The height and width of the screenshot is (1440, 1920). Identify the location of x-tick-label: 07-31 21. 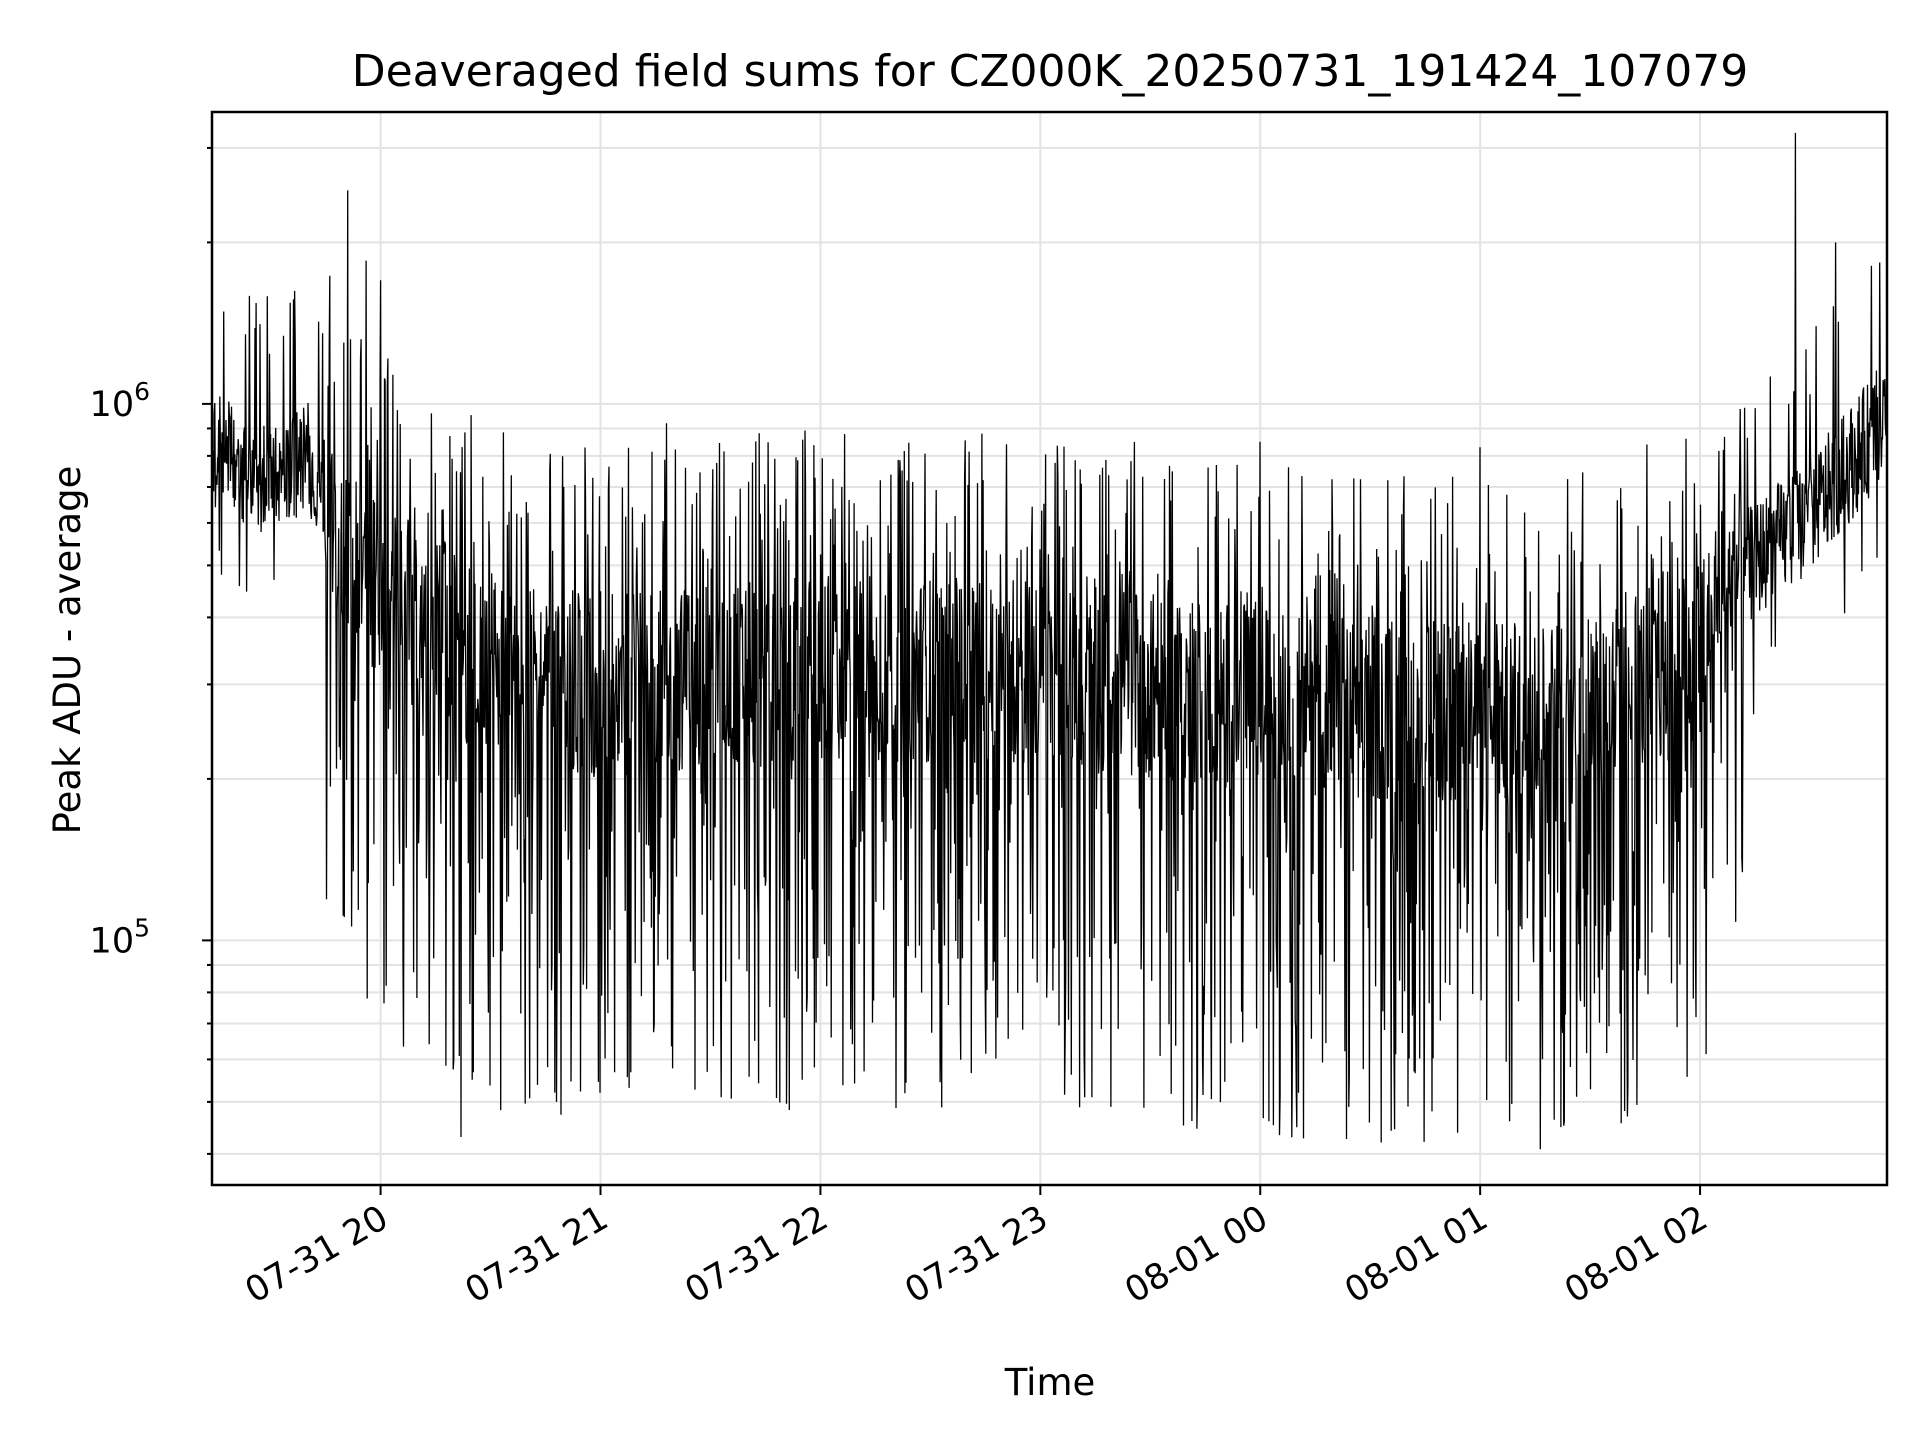
(537, 1254).